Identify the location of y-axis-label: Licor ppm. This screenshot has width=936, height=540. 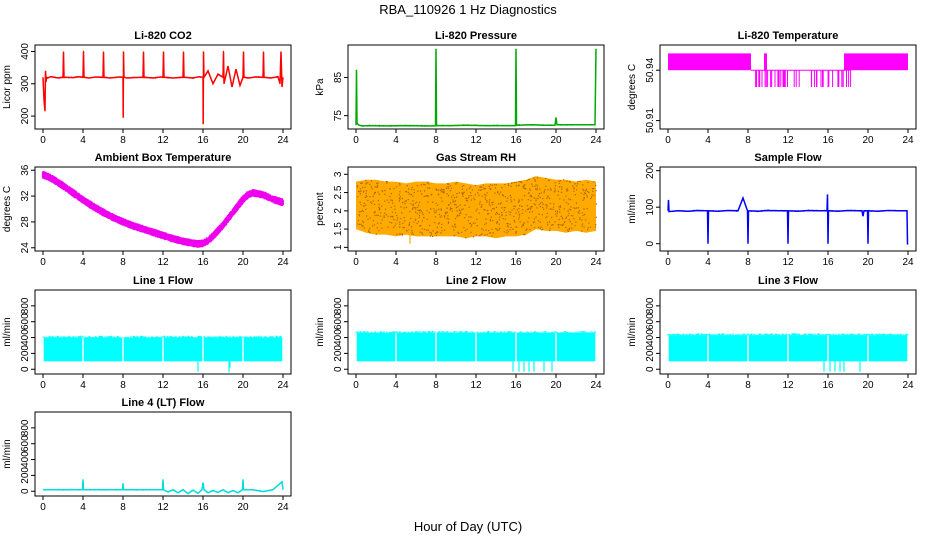
(7, 87).